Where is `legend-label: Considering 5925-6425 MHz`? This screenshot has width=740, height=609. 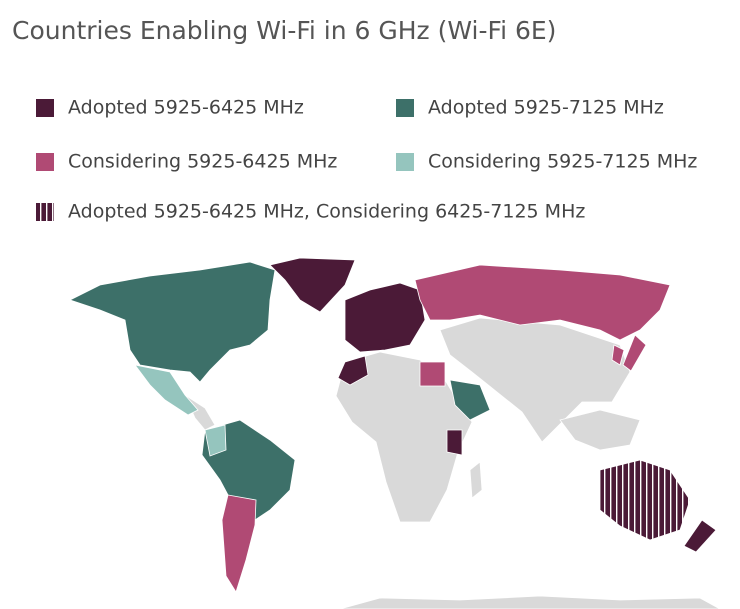
legend-label: Considering 5925-6425 MHz is located at coordinates (202, 162).